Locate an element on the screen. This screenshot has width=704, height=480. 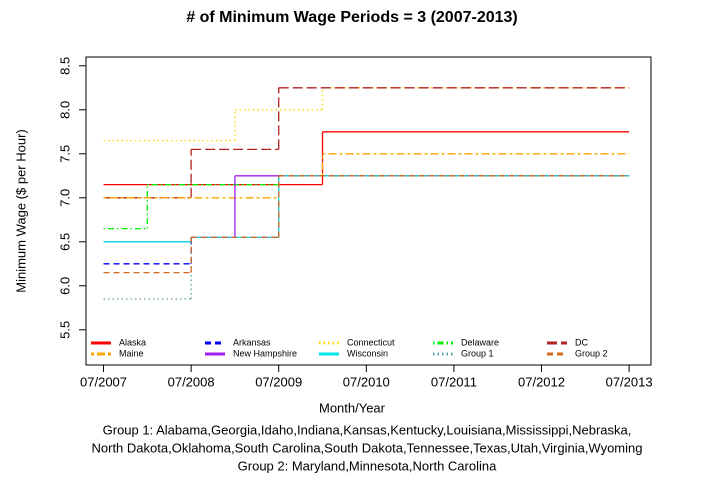
legend-label: Group 2 is located at coordinates (591, 353).